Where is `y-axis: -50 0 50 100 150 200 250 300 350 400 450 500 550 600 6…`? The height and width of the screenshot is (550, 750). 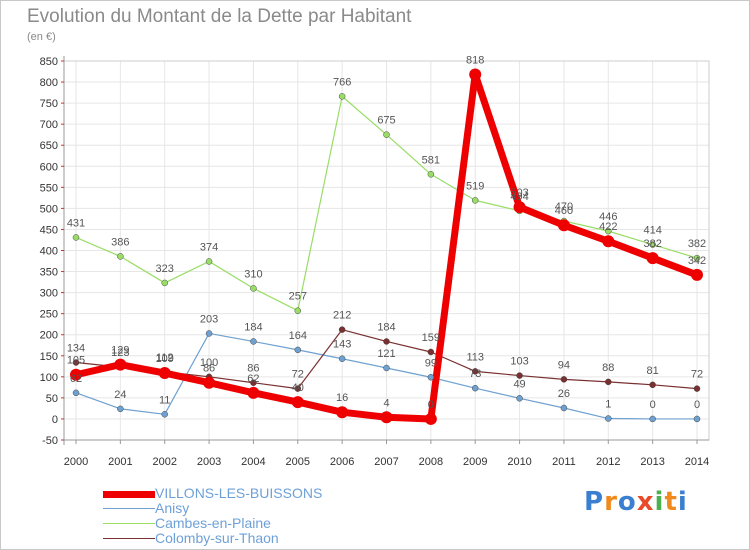
y-axis: -50 0 50 100 150 200 250 300 350 400 450 500 550 600 6… is located at coordinates (52, 251).